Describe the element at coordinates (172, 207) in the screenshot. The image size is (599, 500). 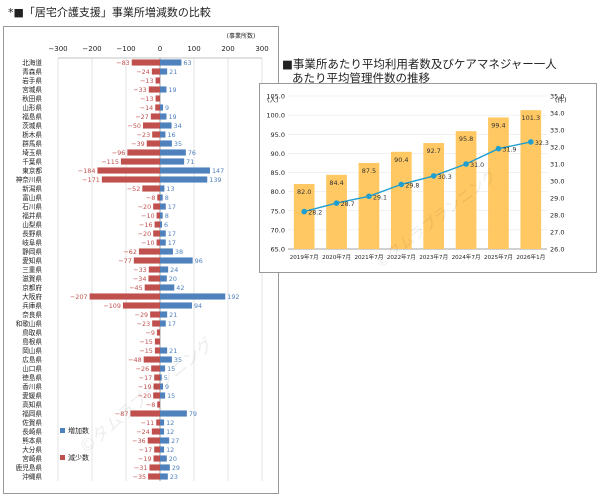
I see `increase-value-label: 17` at that location.